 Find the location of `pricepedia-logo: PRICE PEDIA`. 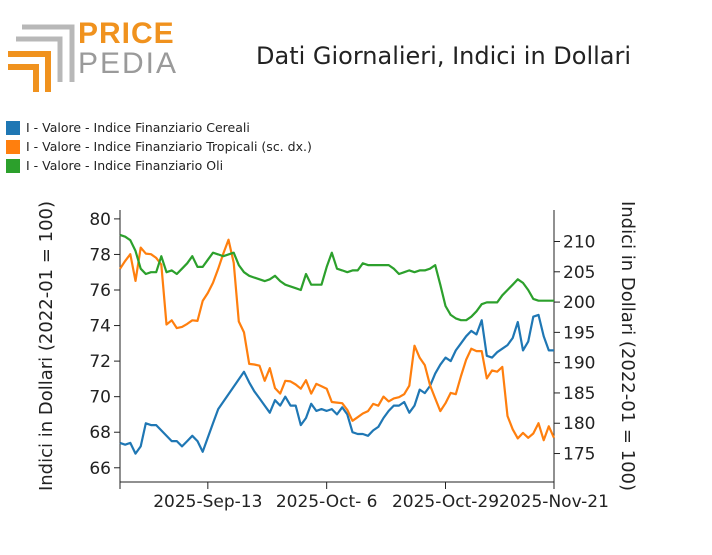

pricepedia-logo: PRICE PEDIA is located at coordinates (88, 50).